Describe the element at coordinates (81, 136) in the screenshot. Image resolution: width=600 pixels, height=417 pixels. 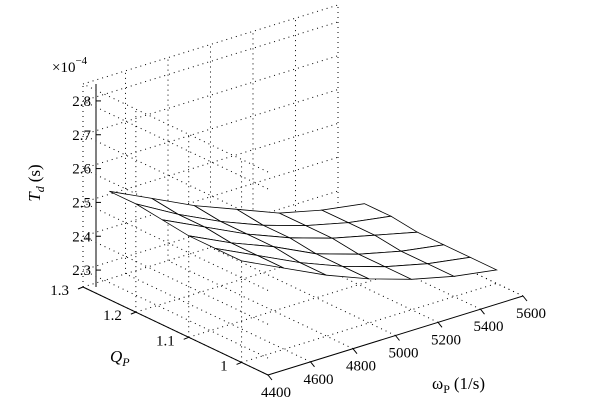
I see `z-tick-label: 2.7` at that location.